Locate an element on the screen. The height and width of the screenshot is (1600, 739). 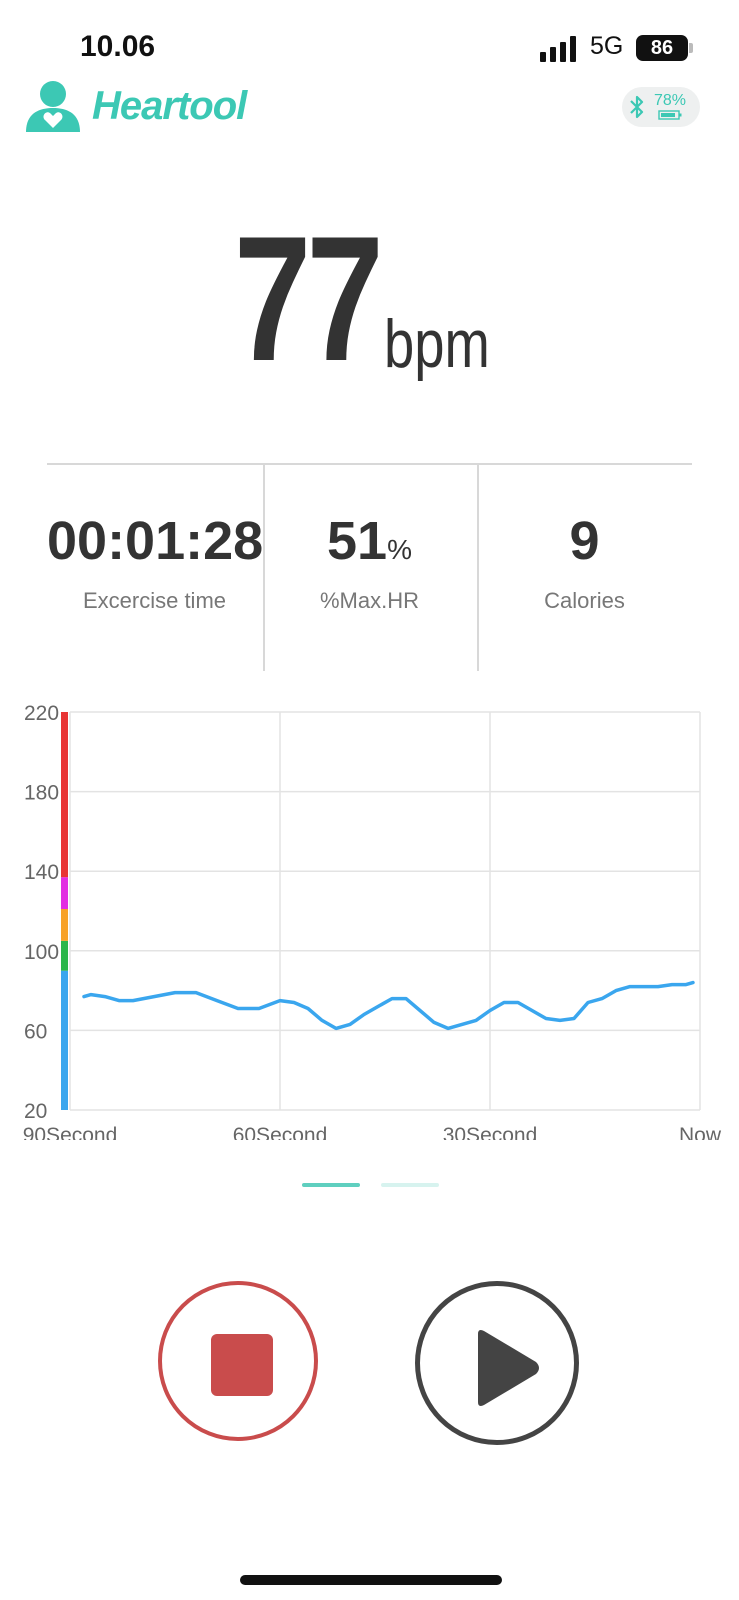
y-tick-label: 180 is located at coordinates (41, 793).